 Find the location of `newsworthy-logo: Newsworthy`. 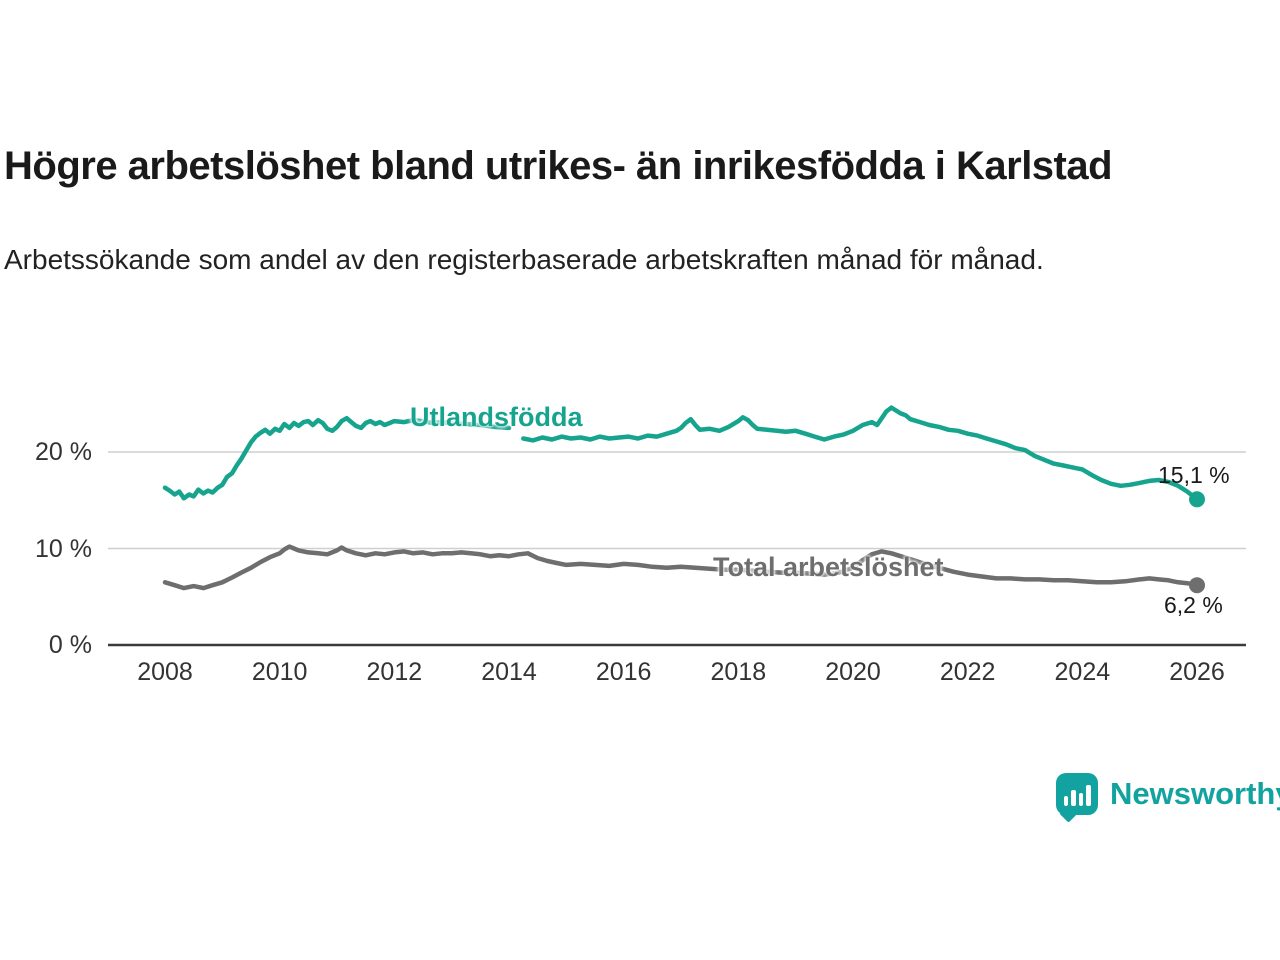

newsworthy-logo: Newsworthy is located at coordinates (1168, 798).